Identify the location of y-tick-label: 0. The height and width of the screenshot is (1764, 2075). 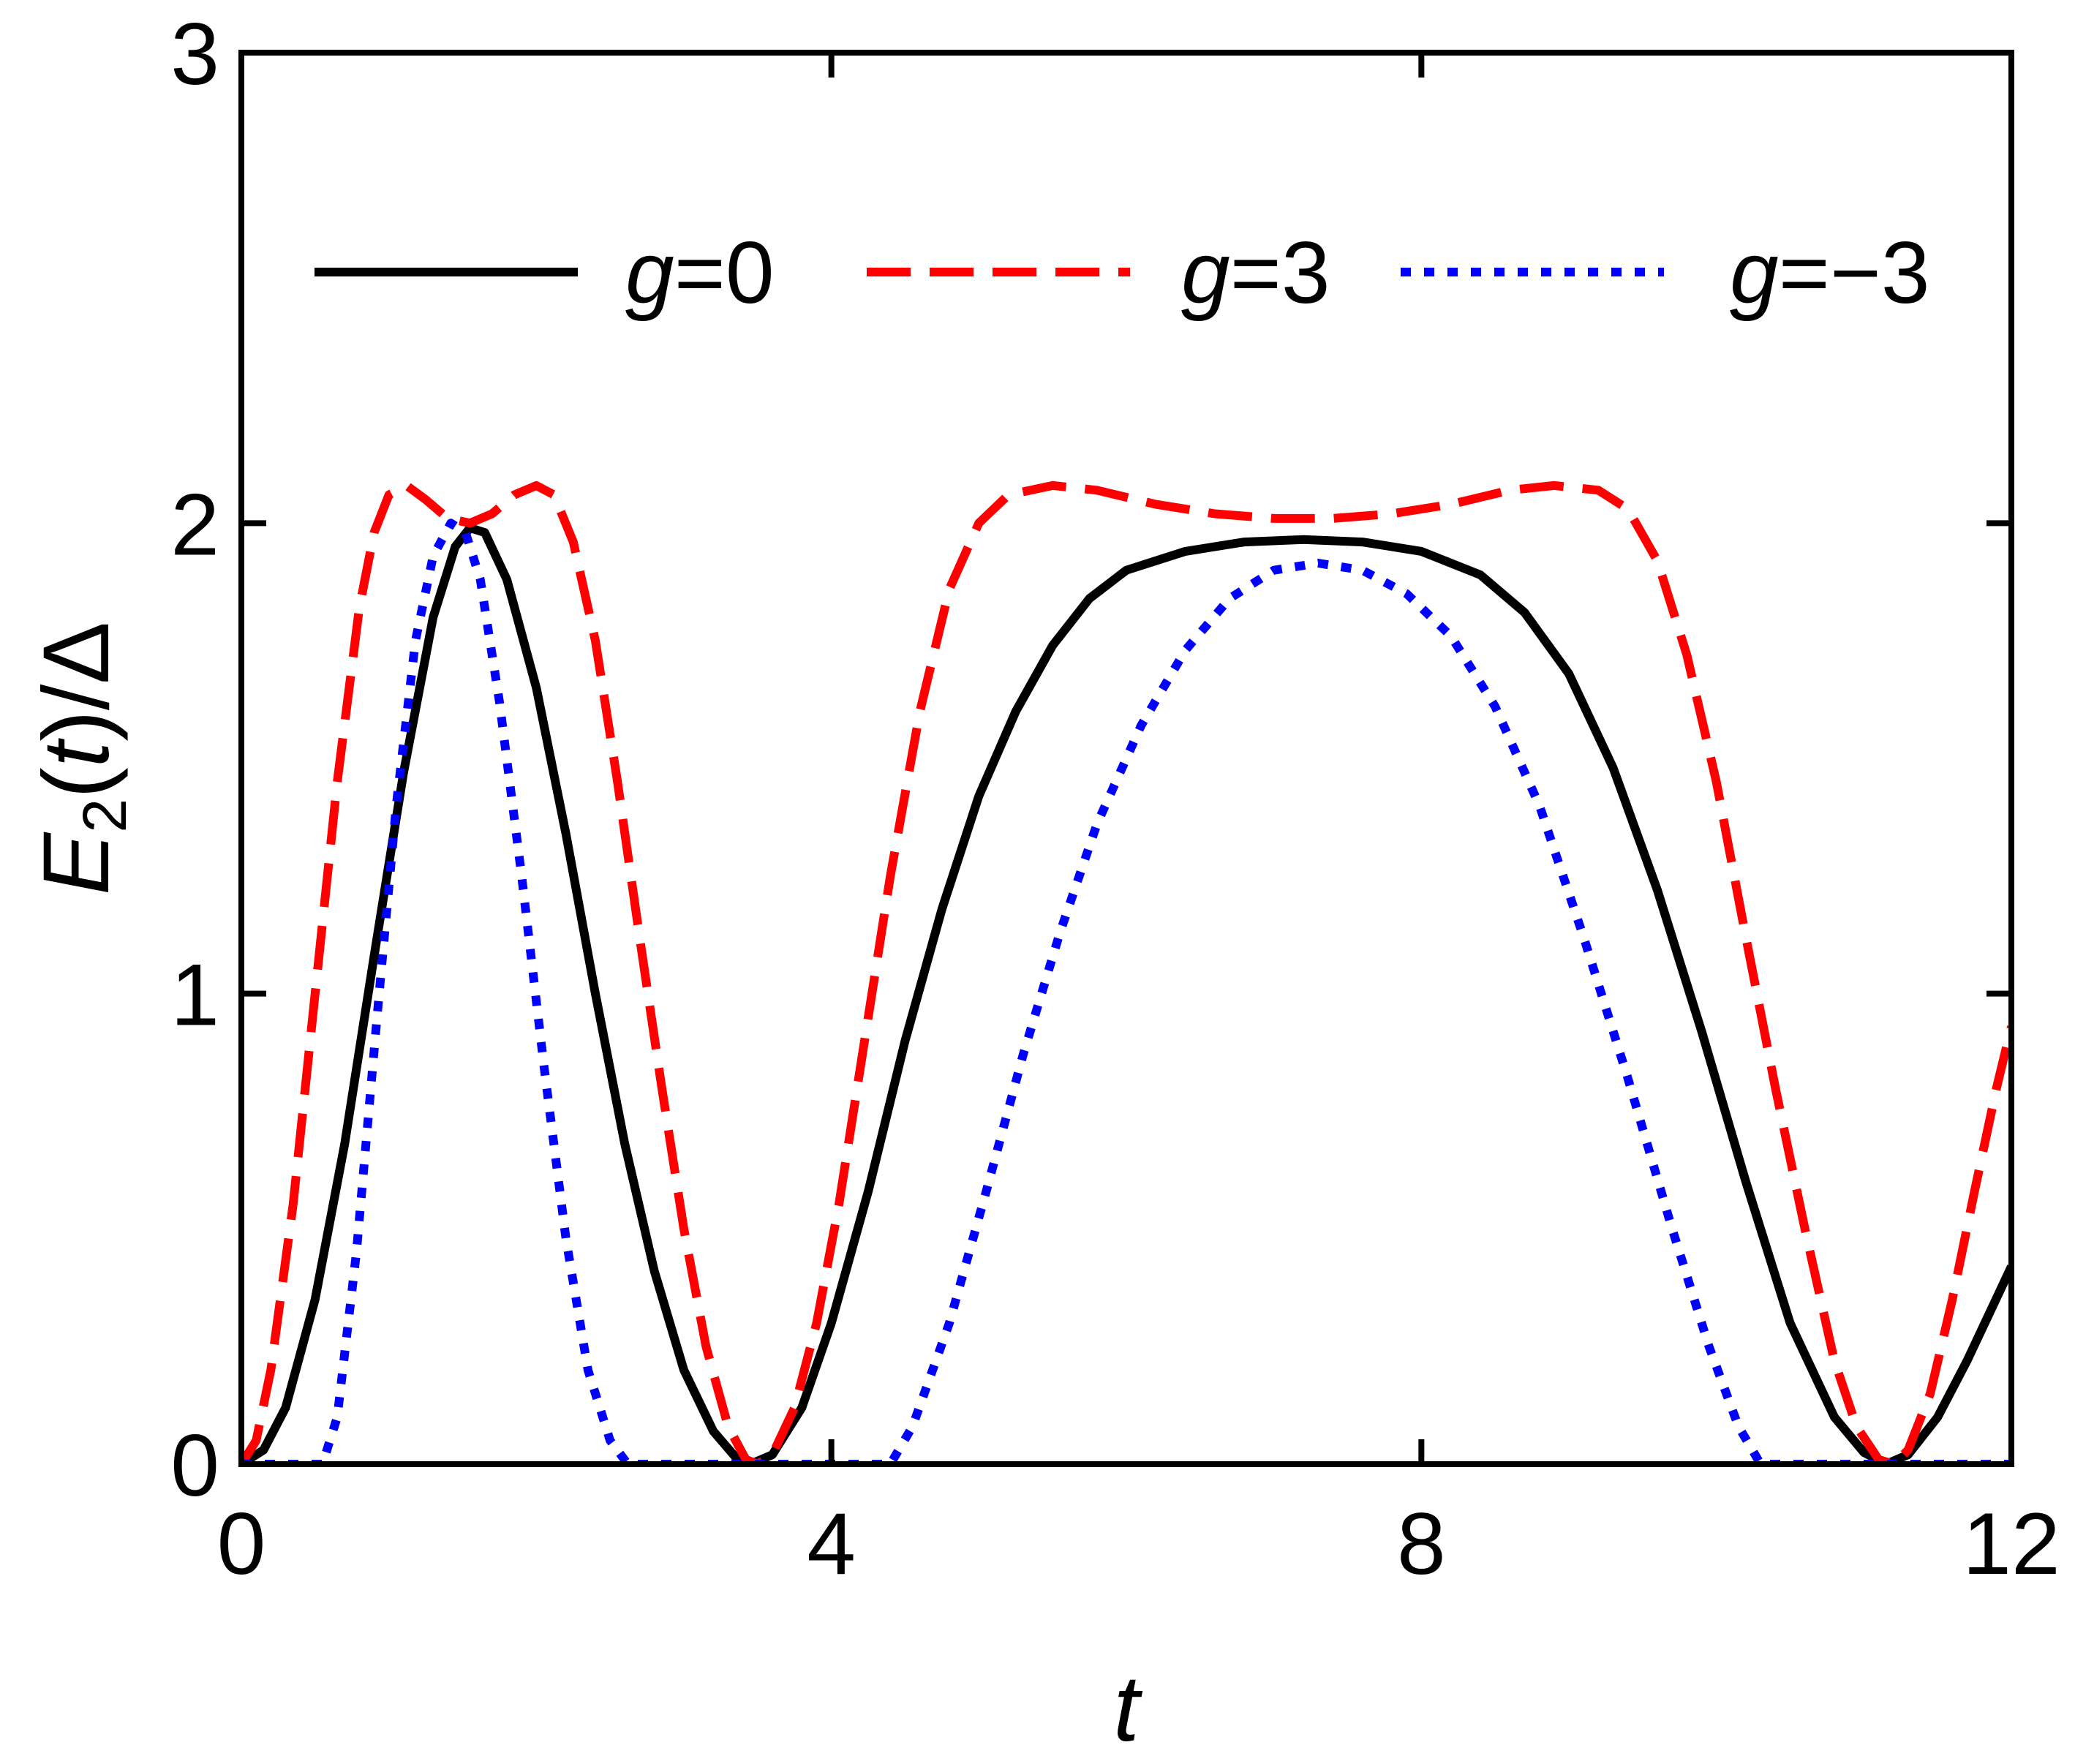
(194, 1466).